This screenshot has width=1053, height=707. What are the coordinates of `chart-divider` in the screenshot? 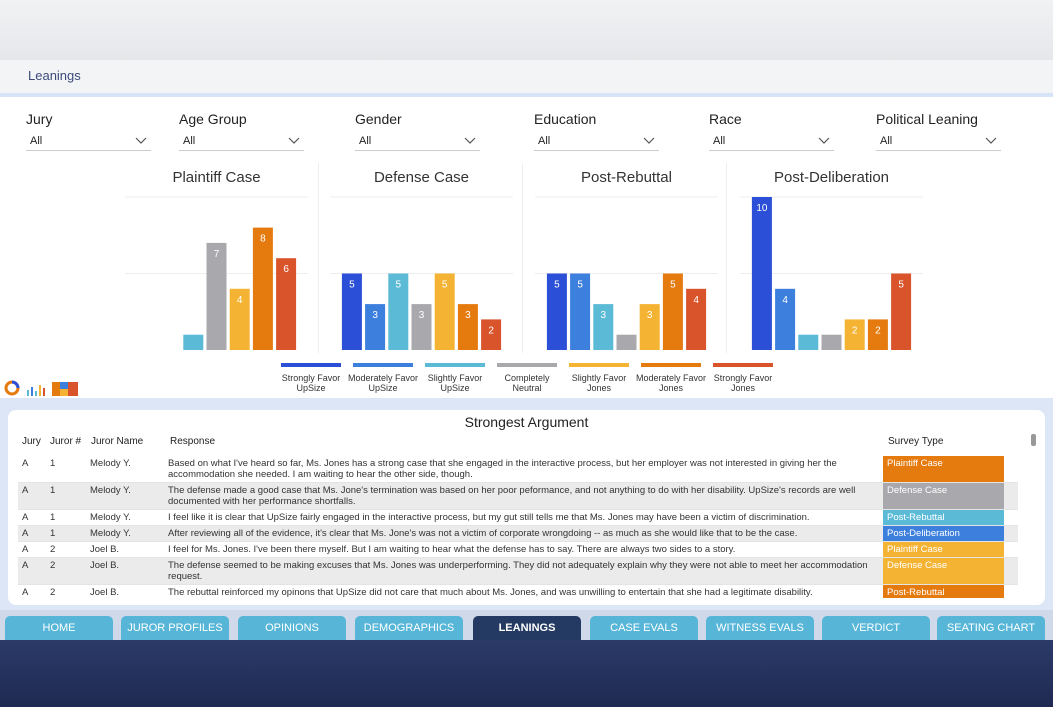 It's located at (318, 258).